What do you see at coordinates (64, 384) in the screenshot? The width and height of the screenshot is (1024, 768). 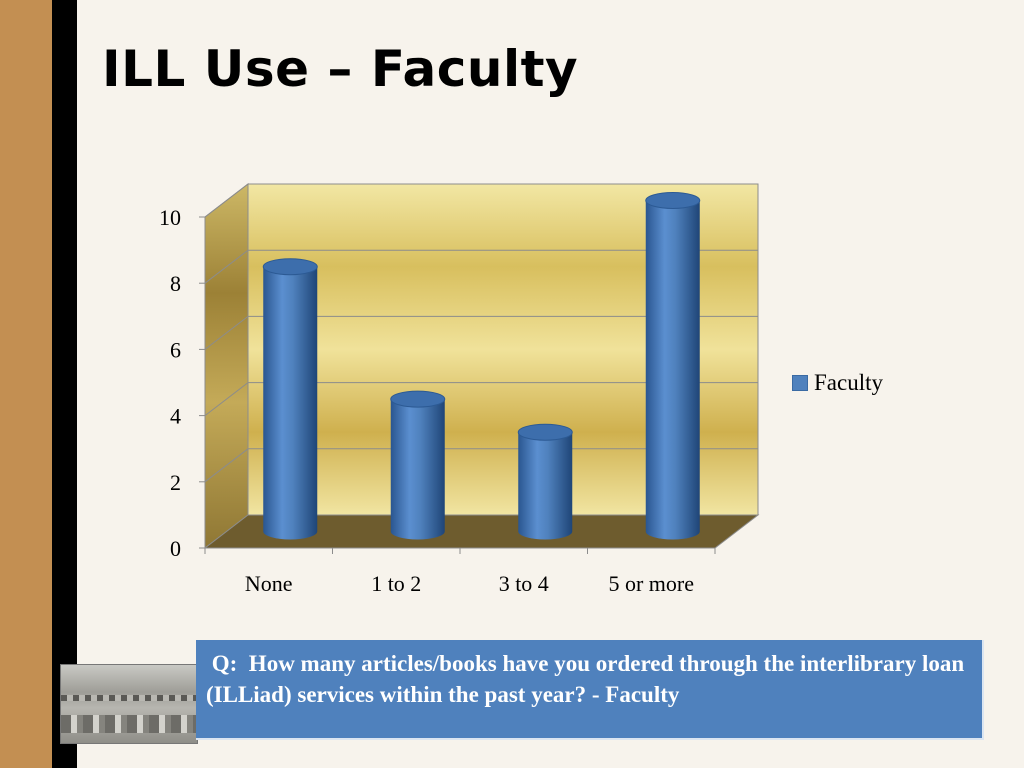 I see `side-black-bar` at bounding box center [64, 384].